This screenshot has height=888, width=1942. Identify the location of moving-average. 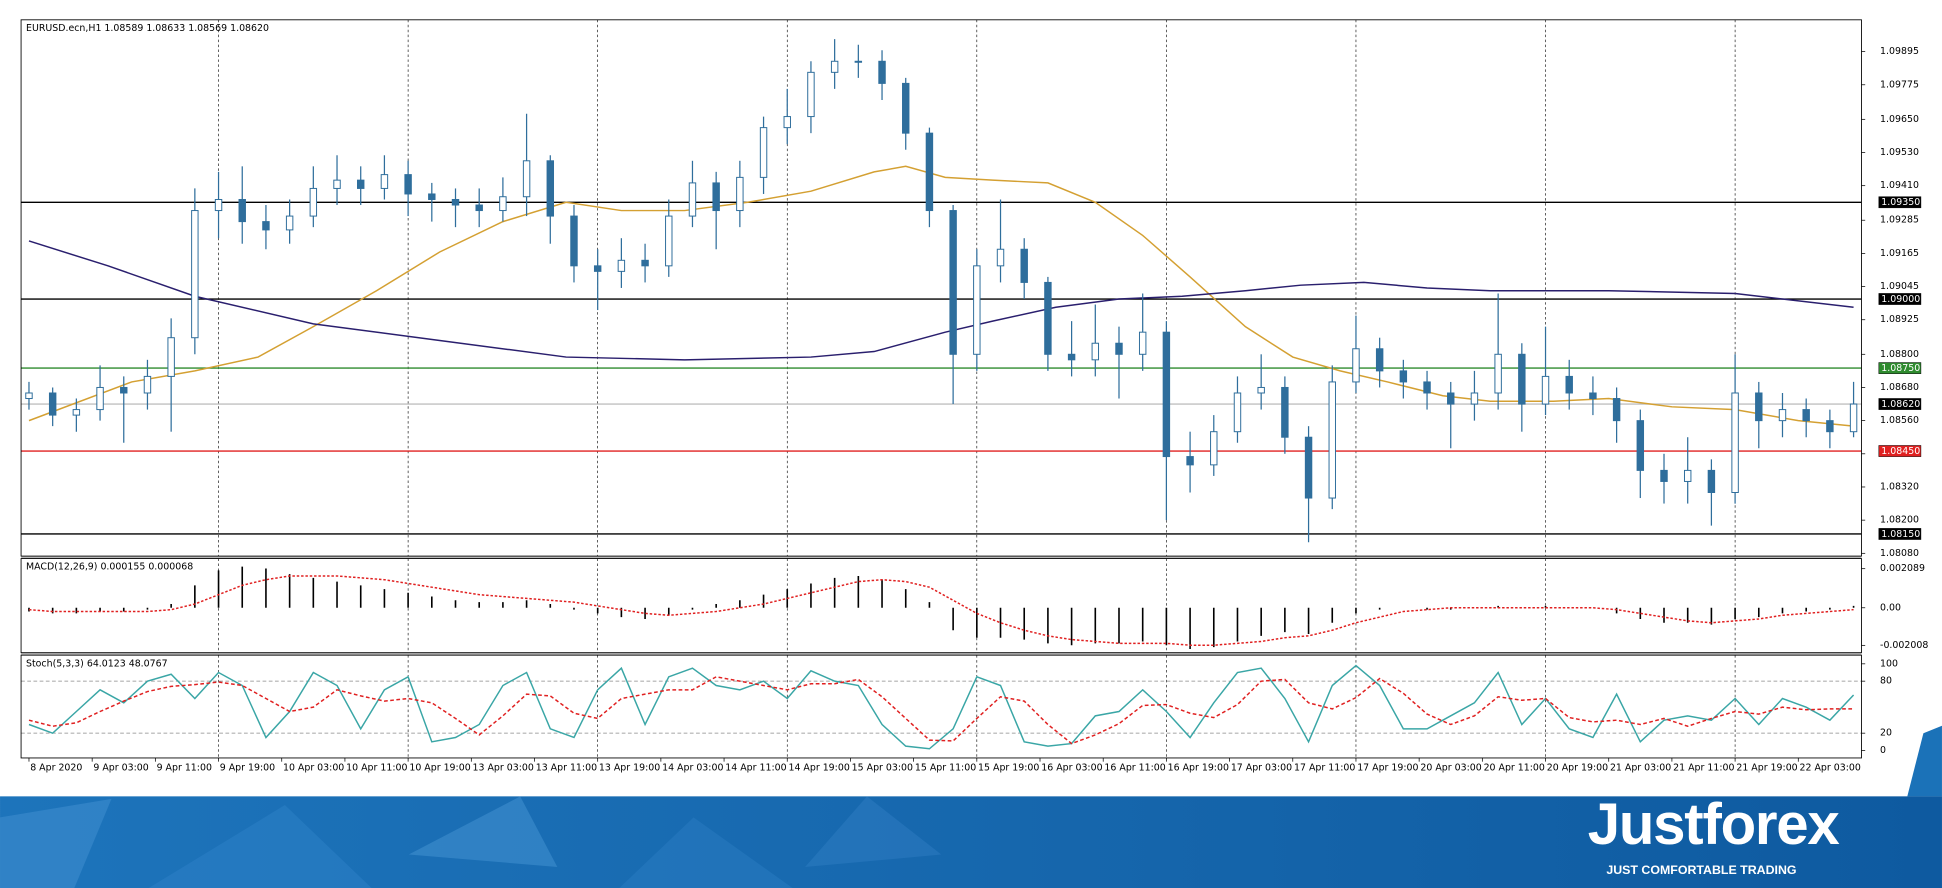
(941, 300).